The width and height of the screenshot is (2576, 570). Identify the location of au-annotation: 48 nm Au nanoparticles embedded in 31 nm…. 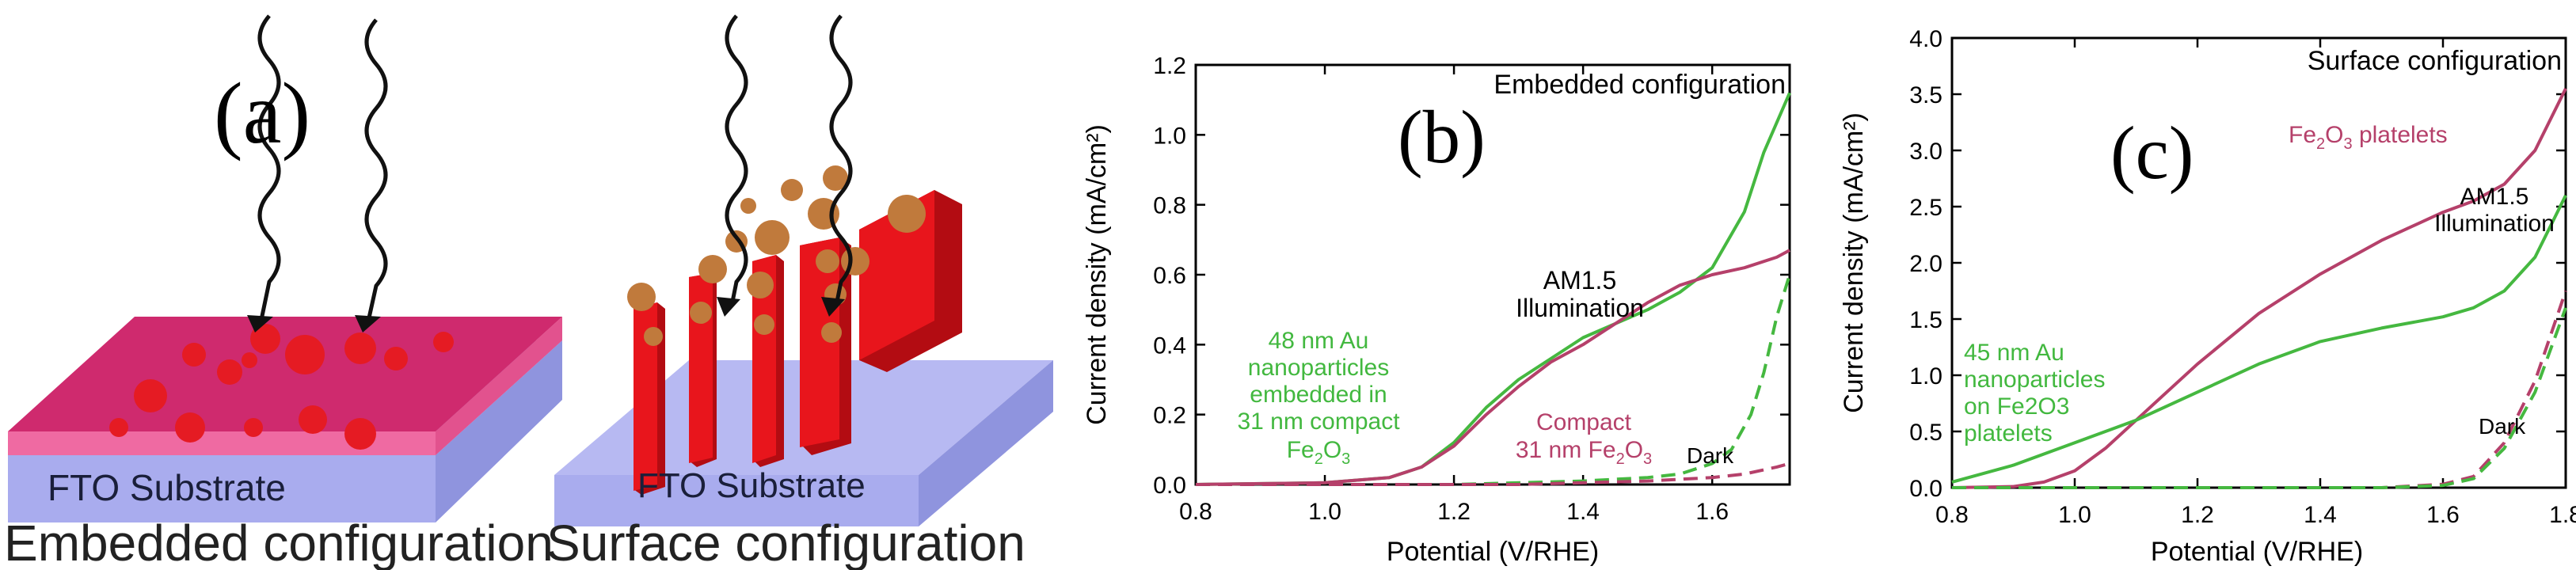
(1318, 398).